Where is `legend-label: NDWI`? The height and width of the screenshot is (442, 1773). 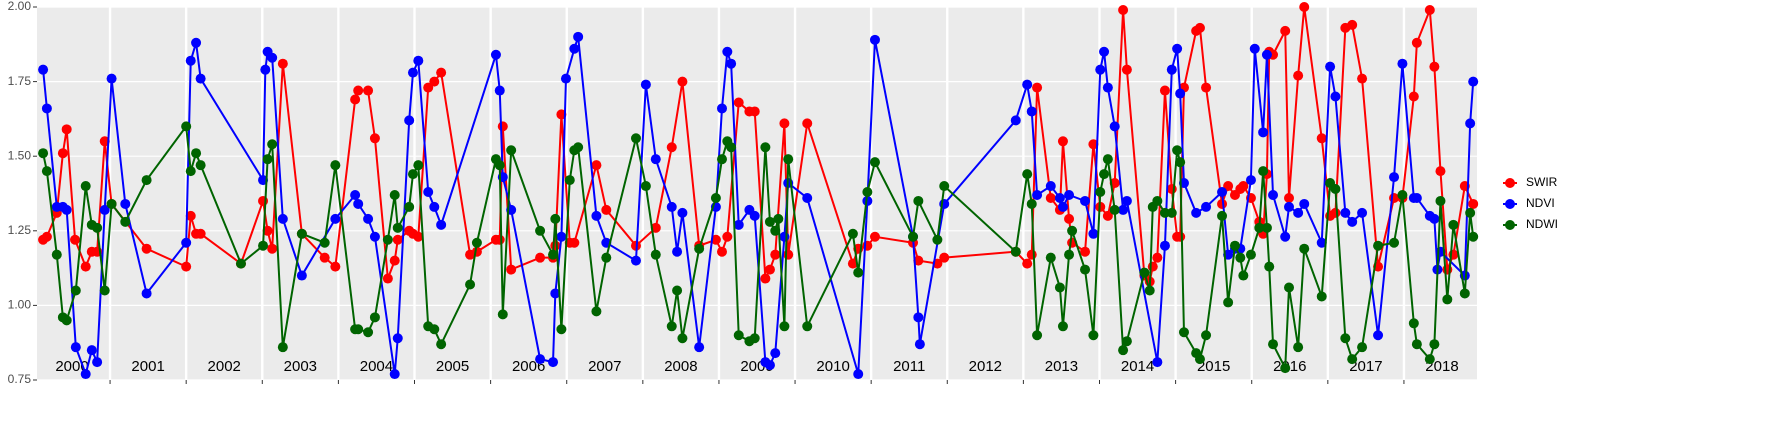
legend-label: NDWI is located at coordinates (1542, 224).